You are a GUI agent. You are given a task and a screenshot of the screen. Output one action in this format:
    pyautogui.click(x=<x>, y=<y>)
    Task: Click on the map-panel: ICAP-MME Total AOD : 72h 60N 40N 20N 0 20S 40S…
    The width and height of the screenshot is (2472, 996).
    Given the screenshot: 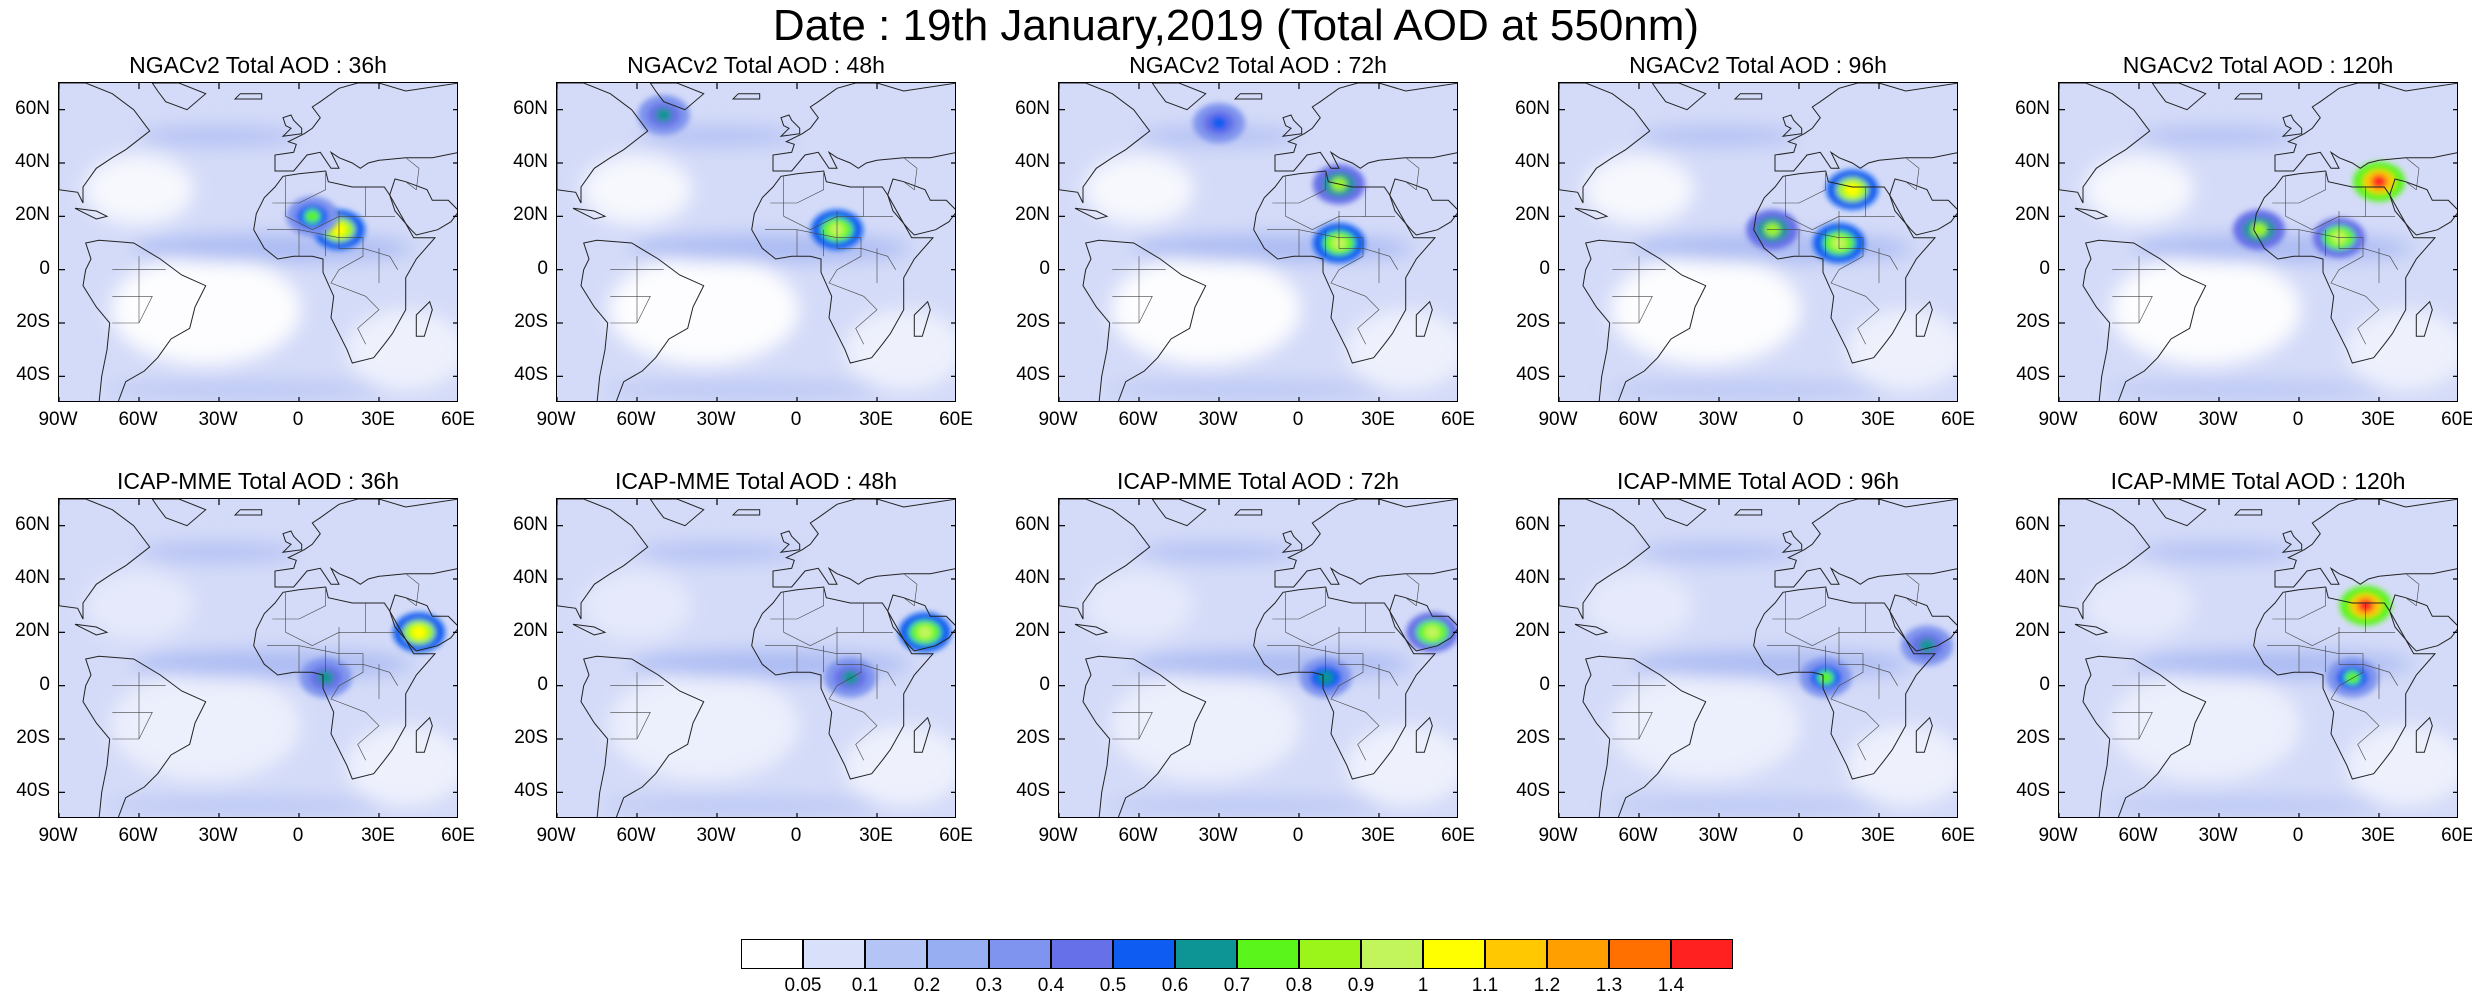 What is the action you would take?
    pyautogui.click(x=1245, y=658)
    